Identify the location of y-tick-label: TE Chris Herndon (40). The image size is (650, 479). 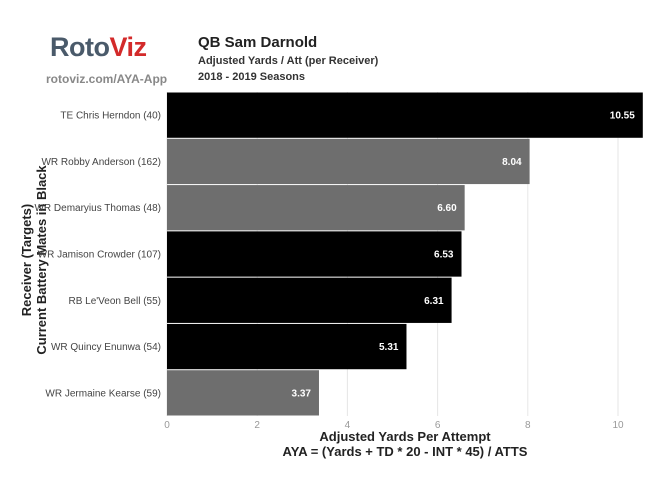
(110, 116).